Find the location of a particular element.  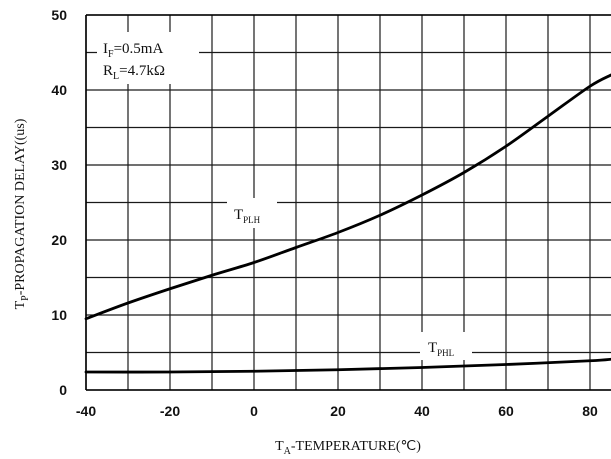

condition-if: IF=0.5mA is located at coordinates (133, 50).